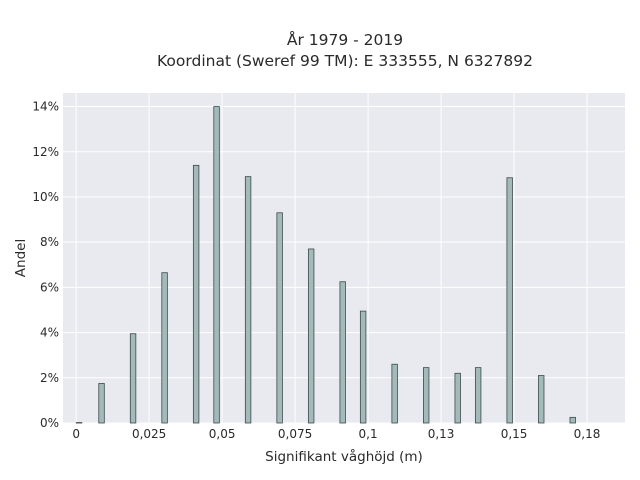  What do you see at coordinates (49, 423) in the screenshot?
I see `y-tick-label-0: 0%` at bounding box center [49, 423].